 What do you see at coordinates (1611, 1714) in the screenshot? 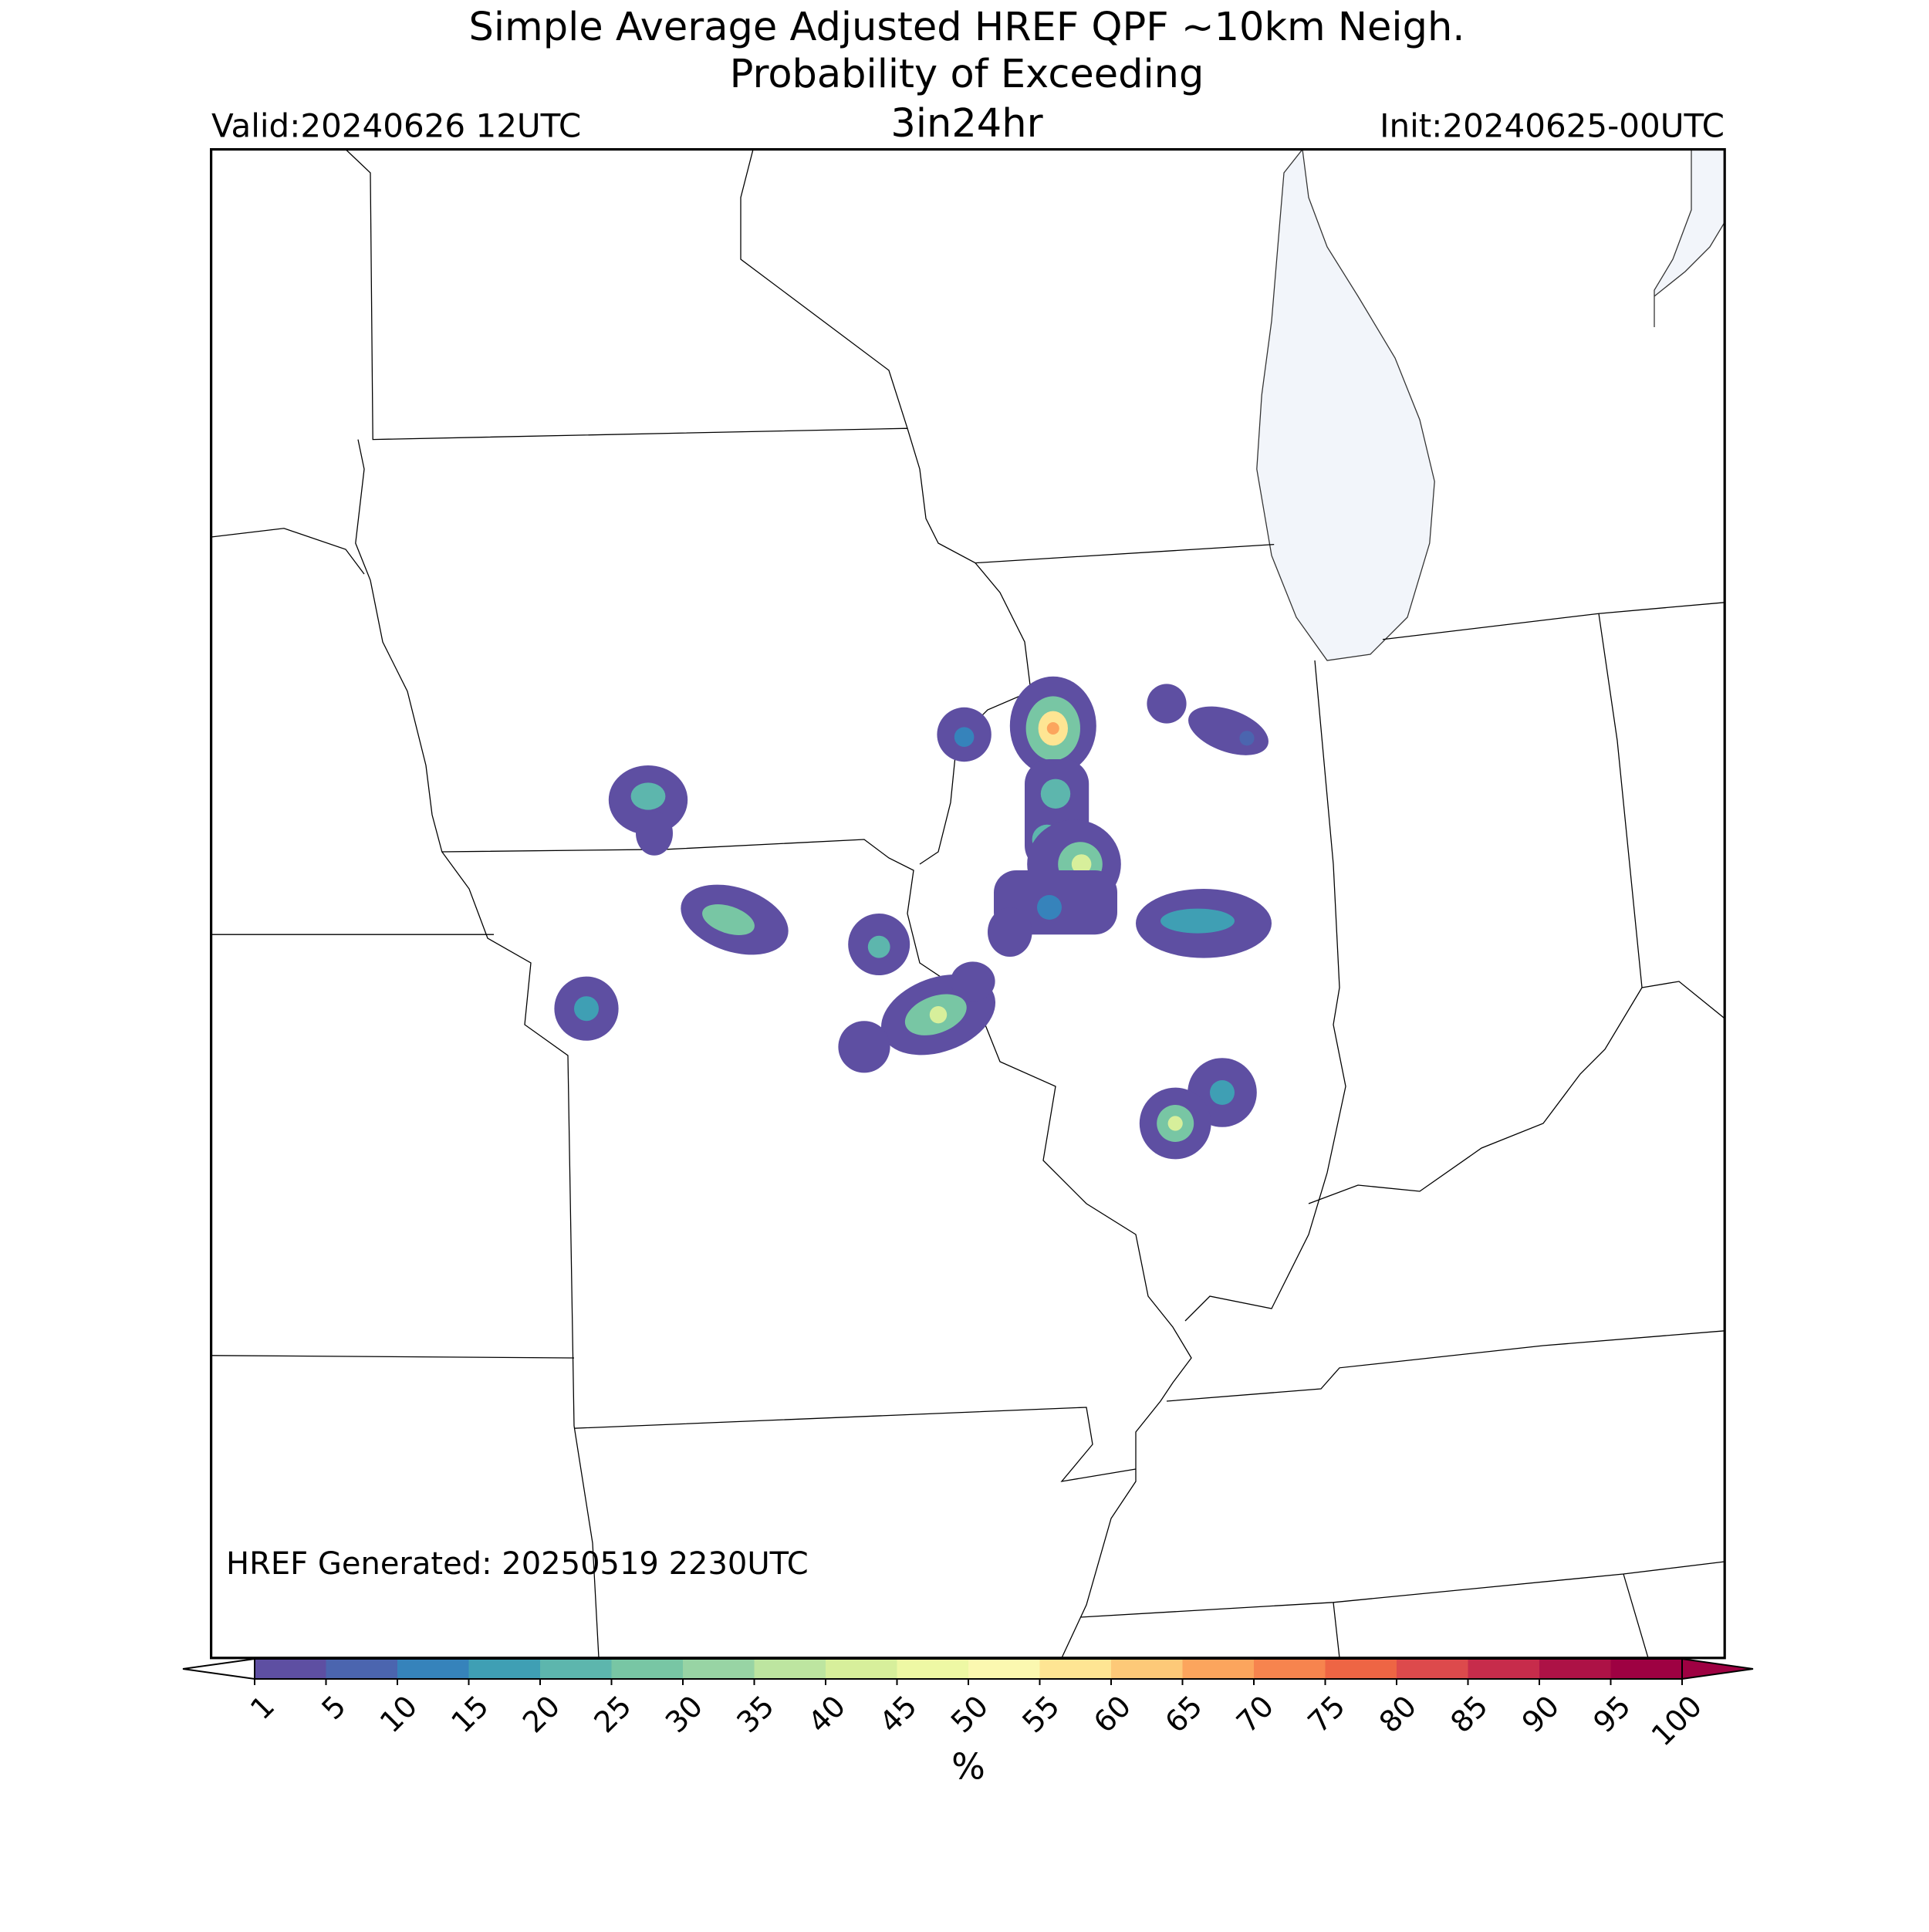
I see `colorbar-tick-label: 95` at bounding box center [1611, 1714].